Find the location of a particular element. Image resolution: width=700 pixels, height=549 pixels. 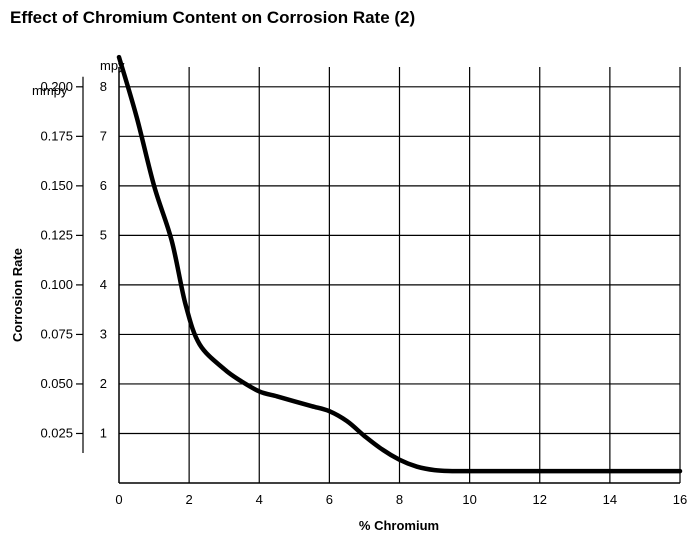

y-tick-label-mmpy: 0.050 is located at coordinates (56, 383).